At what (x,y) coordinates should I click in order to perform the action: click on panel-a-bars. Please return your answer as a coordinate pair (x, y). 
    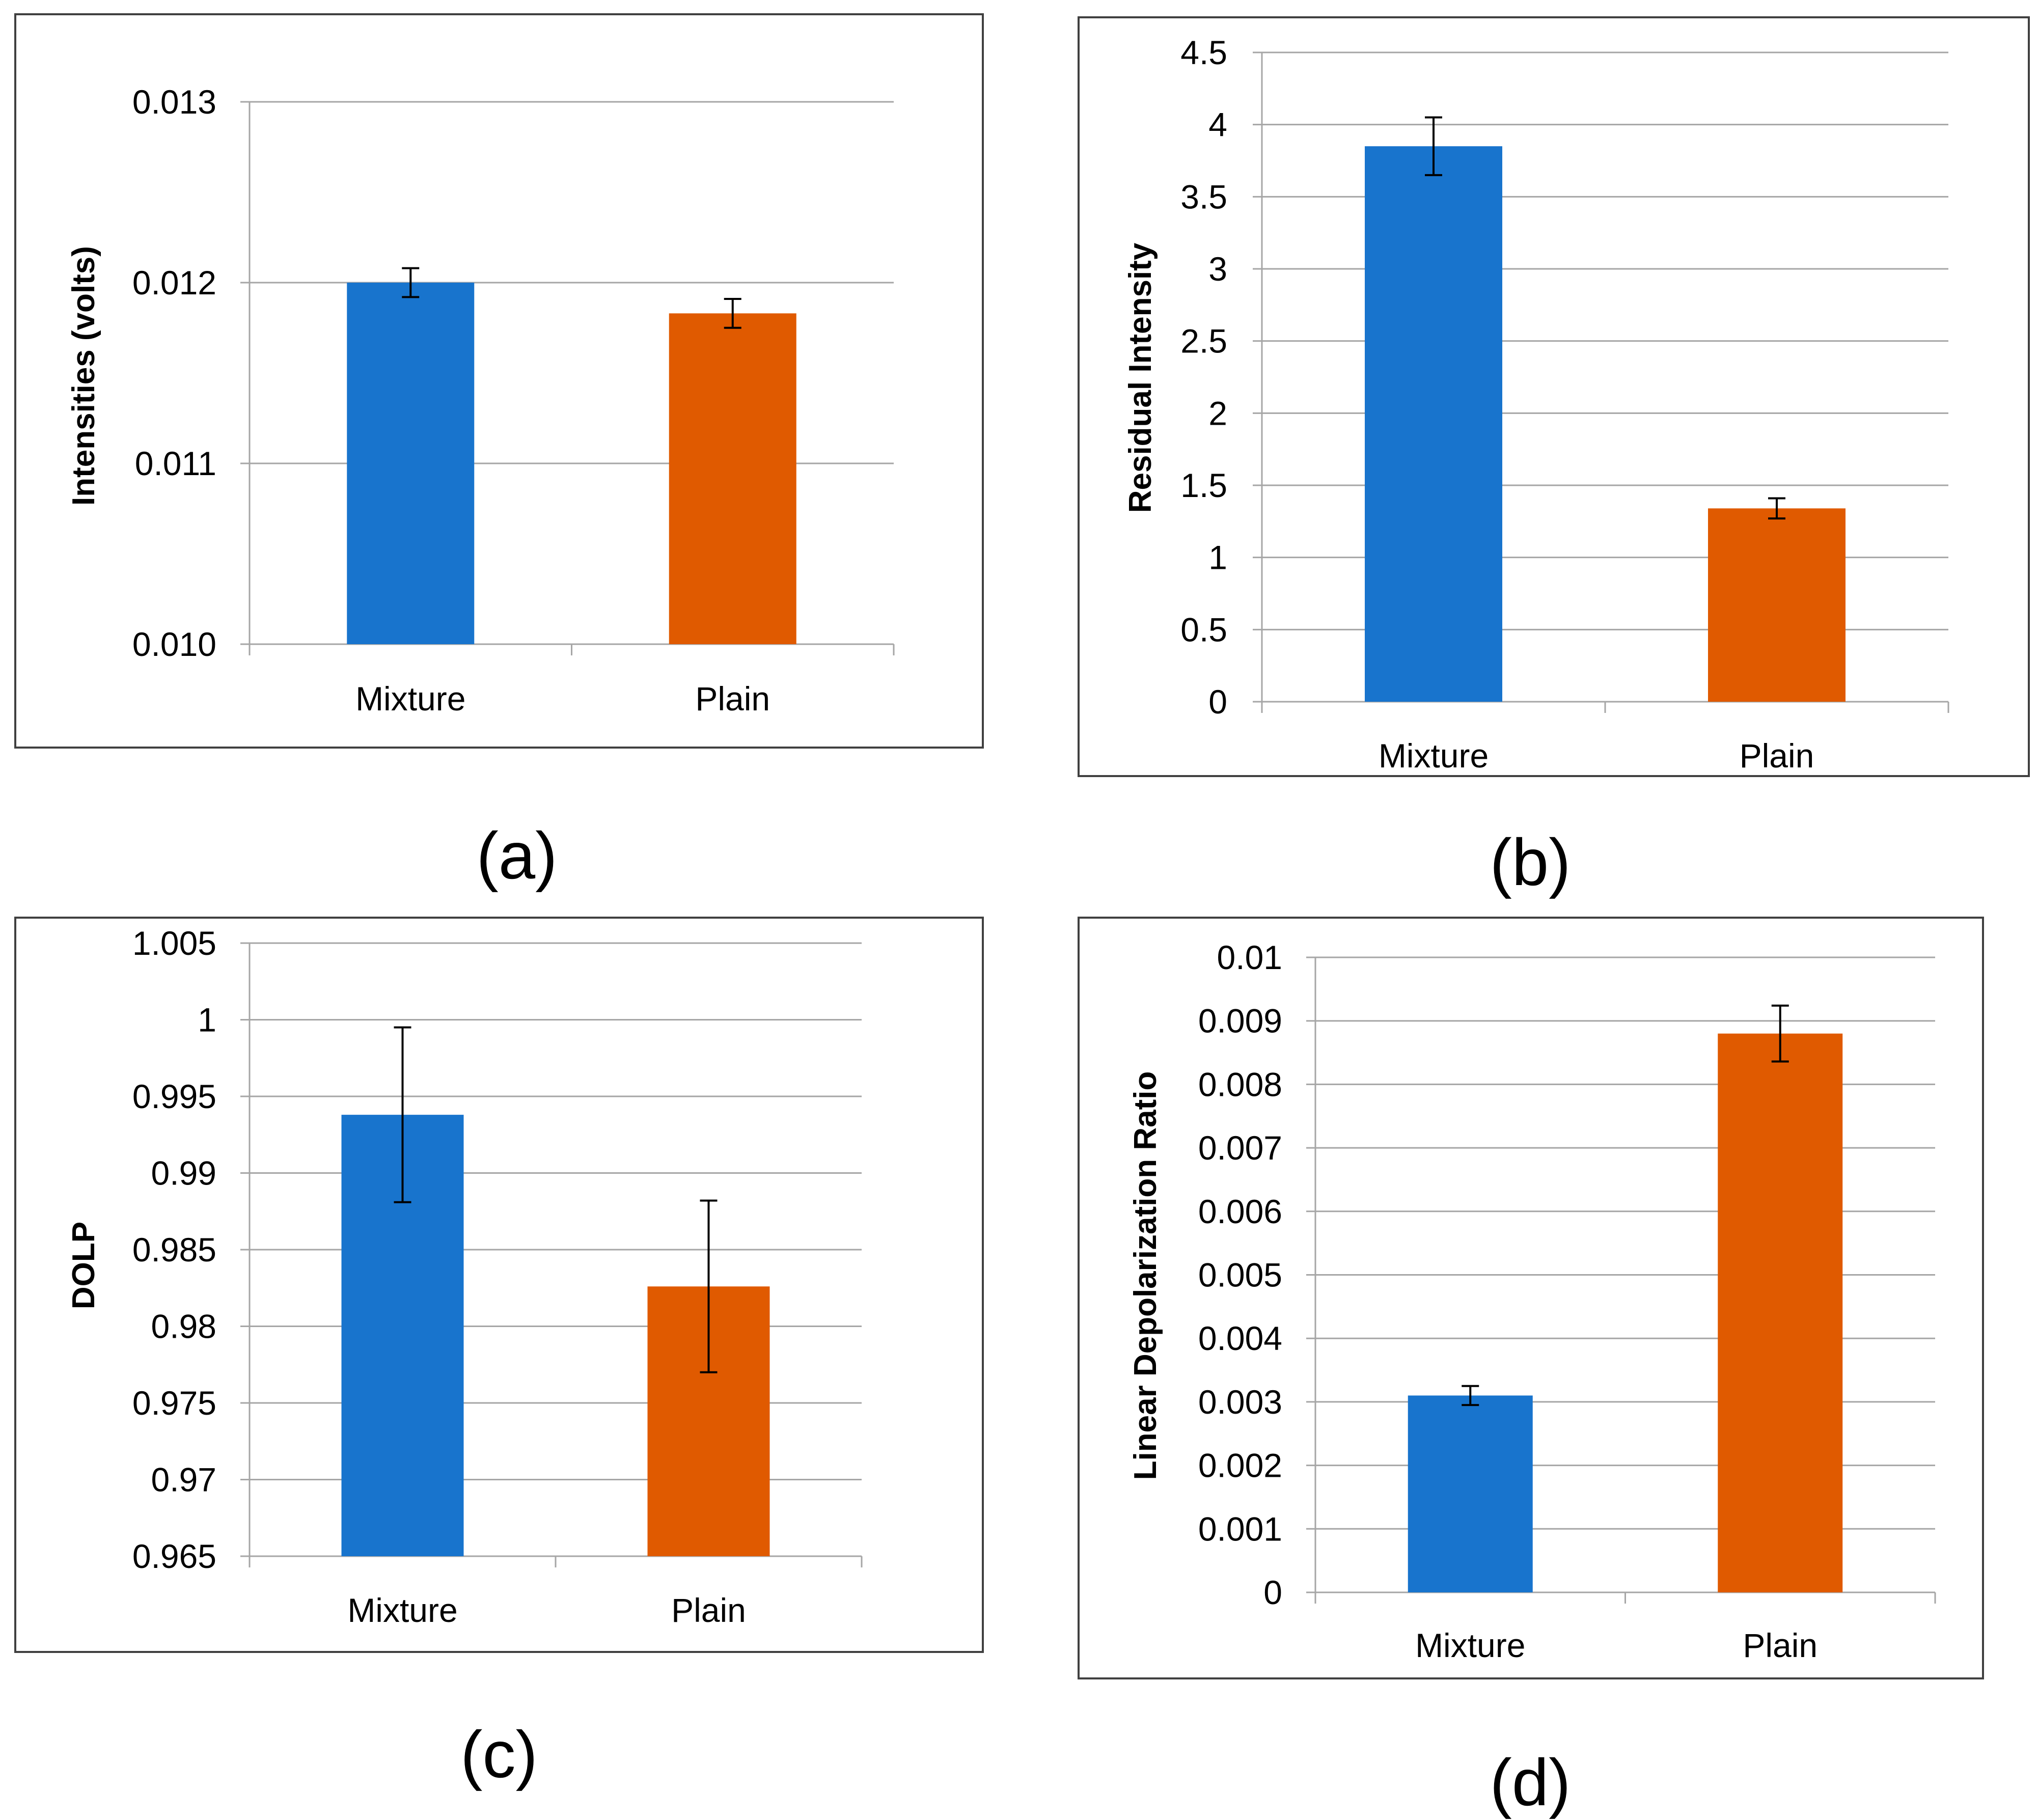
    Looking at the image, I should click on (571, 463).